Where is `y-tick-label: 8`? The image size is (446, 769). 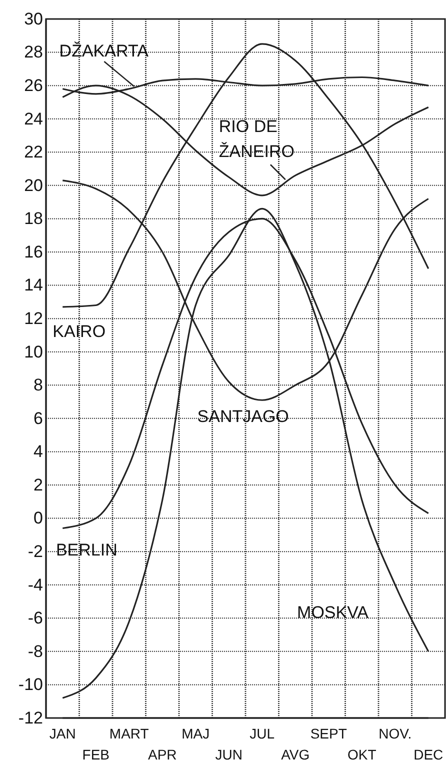
y-tick-label: 8 is located at coordinates (38, 385).